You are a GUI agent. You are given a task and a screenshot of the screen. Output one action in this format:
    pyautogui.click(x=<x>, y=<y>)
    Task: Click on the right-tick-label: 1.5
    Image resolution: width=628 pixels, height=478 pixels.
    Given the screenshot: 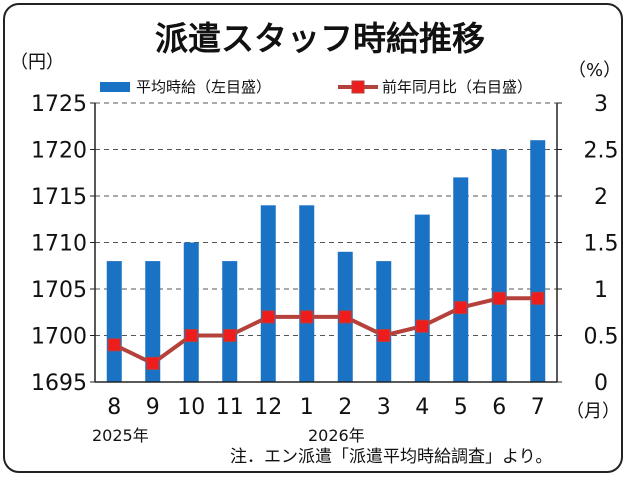 What is the action you would take?
    pyautogui.click(x=601, y=244)
    